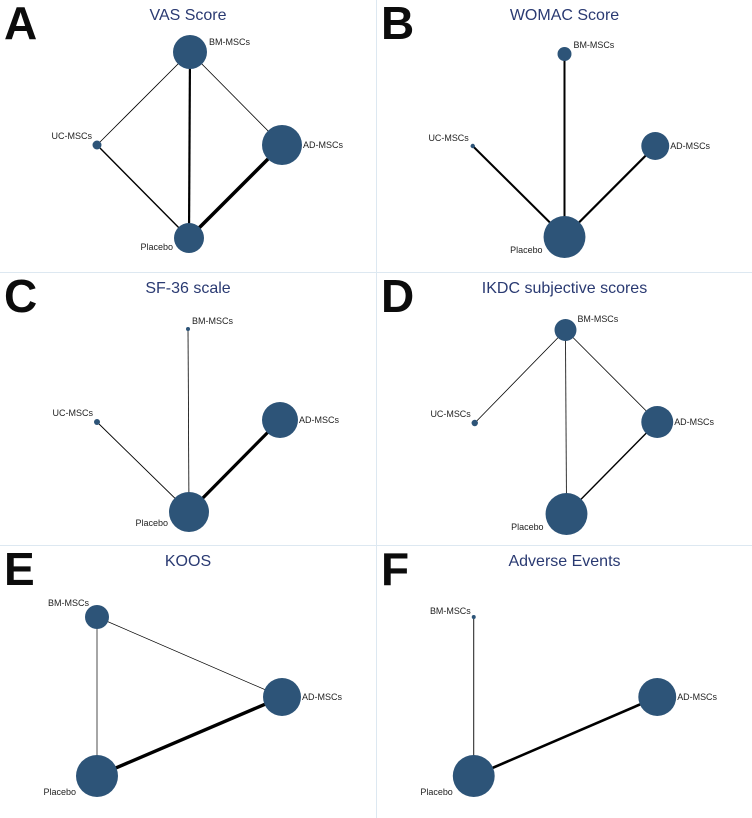 This screenshot has height=818, width=752. I want to click on network-plot-adverse-events: BM-MSCs AD-MSCs Placebo, so click(568, 701).